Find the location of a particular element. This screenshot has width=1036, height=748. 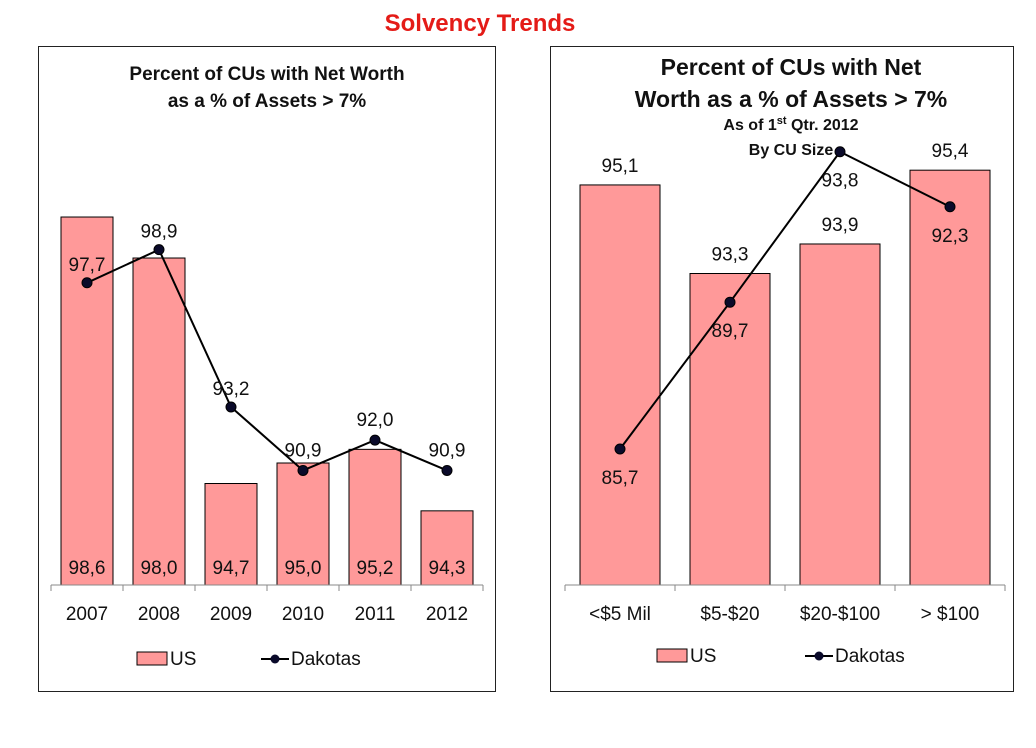

chart-subtitle: As of 1st Qtr. 2012 is located at coordinates (790, 124).